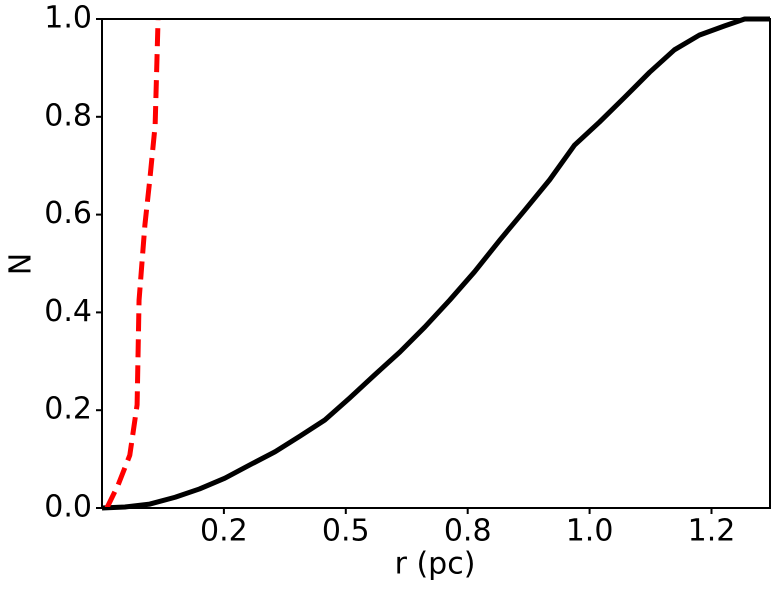 Image resolution: width=778 pixels, height=590 pixels. I want to click on y-axis-label: N, so click(21, 264).